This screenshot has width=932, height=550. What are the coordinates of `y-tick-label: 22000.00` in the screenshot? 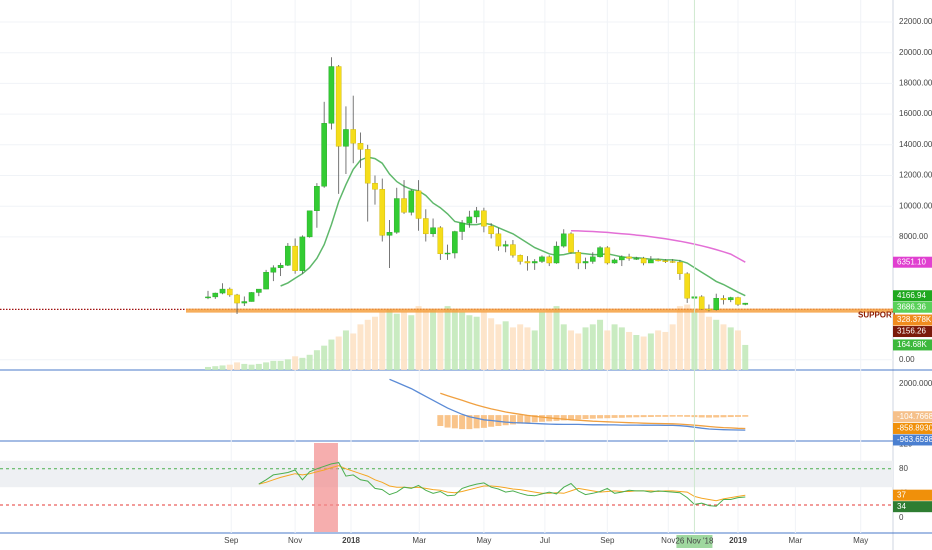 It's located at (915, 21).